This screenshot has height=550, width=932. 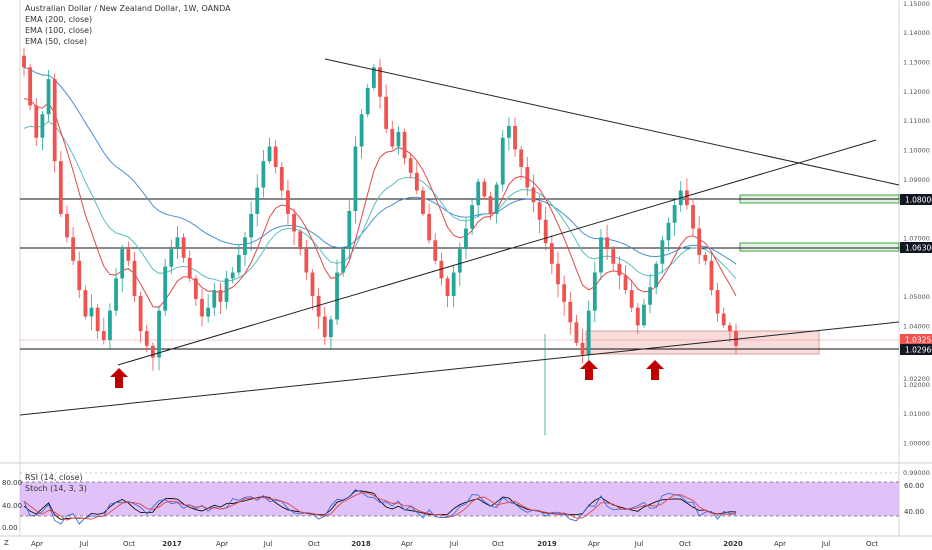 I want to click on svg-text: 1.02966, so click(x=918, y=350).